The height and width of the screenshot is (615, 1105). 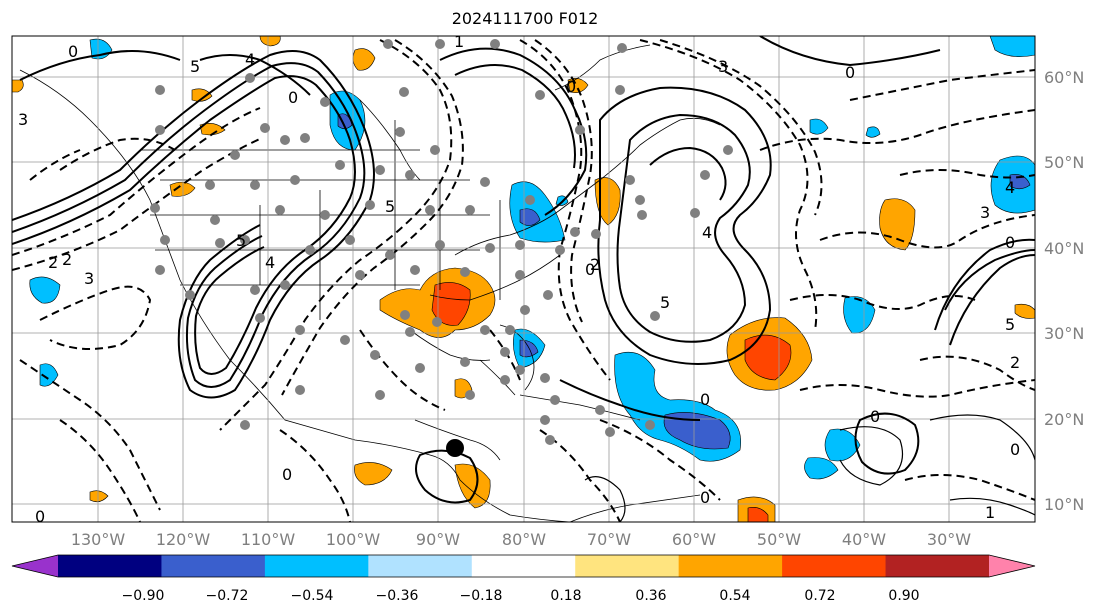 What do you see at coordinates (268, 539) in the screenshot?
I see `lon-label: 110°W` at bounding box center [268, 539].